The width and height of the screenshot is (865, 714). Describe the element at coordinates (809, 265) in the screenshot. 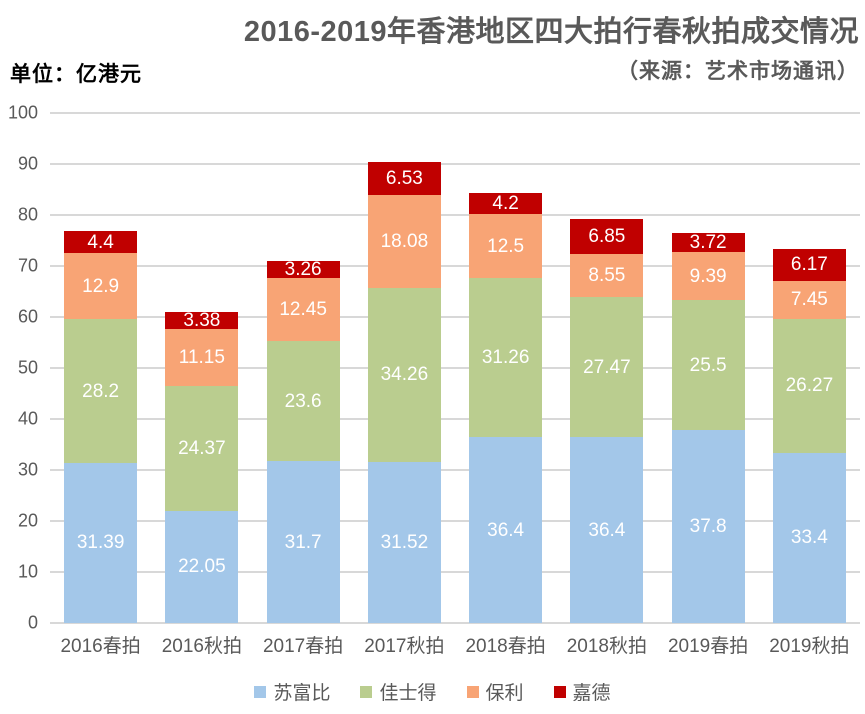

I see `segment-value-label: 6.17` at that location.